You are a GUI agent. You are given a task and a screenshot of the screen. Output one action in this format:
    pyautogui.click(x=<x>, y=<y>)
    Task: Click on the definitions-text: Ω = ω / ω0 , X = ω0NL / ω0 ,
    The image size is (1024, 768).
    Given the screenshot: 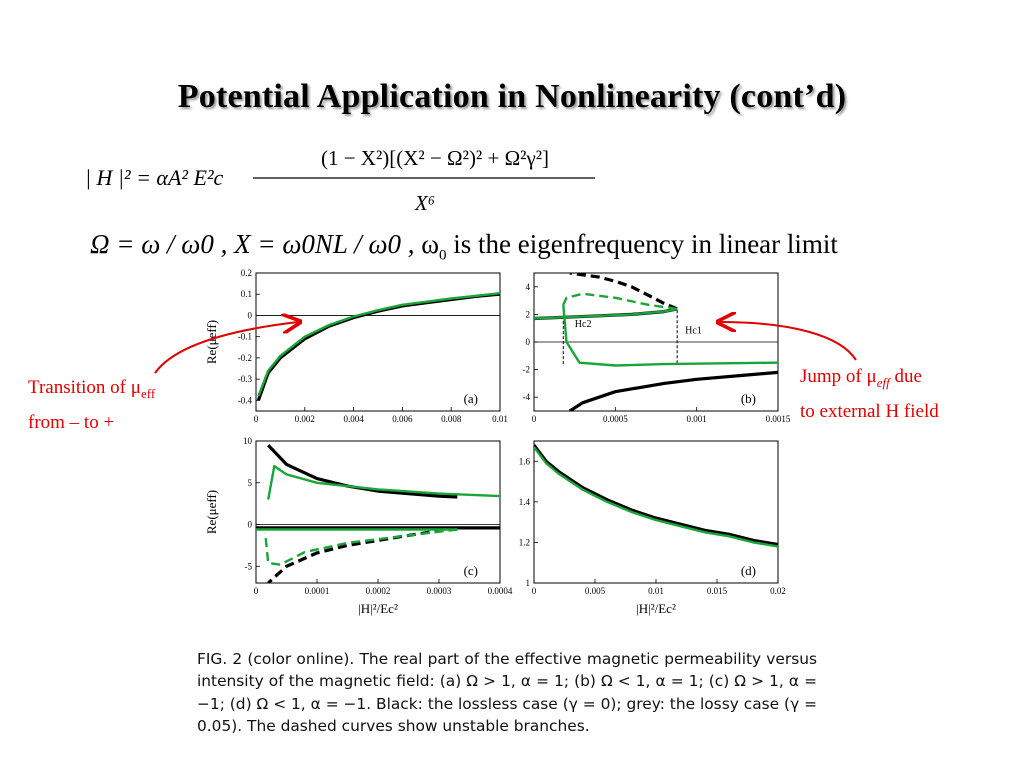 What is the action you would take?
    pyautogui.click(x=252, y=244)
    